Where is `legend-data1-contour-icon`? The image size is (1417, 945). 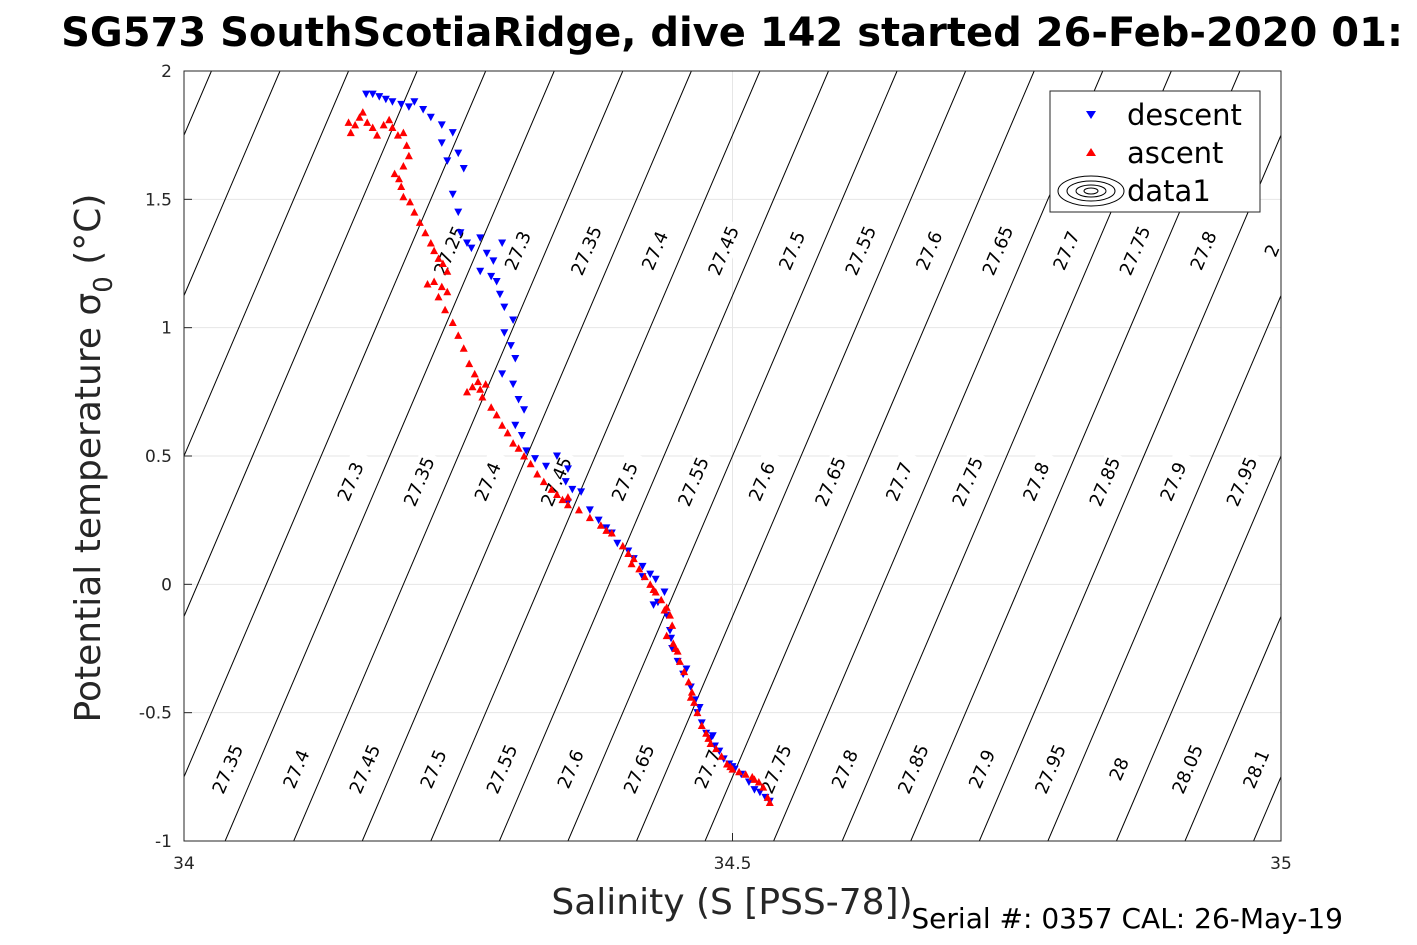 legend-data1-contour-icon is located at coordinates (1091, 191).